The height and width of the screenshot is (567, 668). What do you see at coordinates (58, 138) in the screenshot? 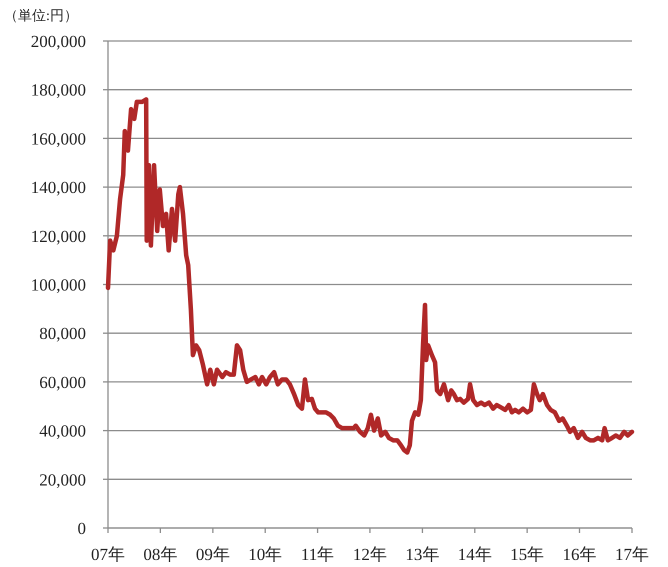
I see `y-tick-label: 160,000` at bounding box center [58, 138].